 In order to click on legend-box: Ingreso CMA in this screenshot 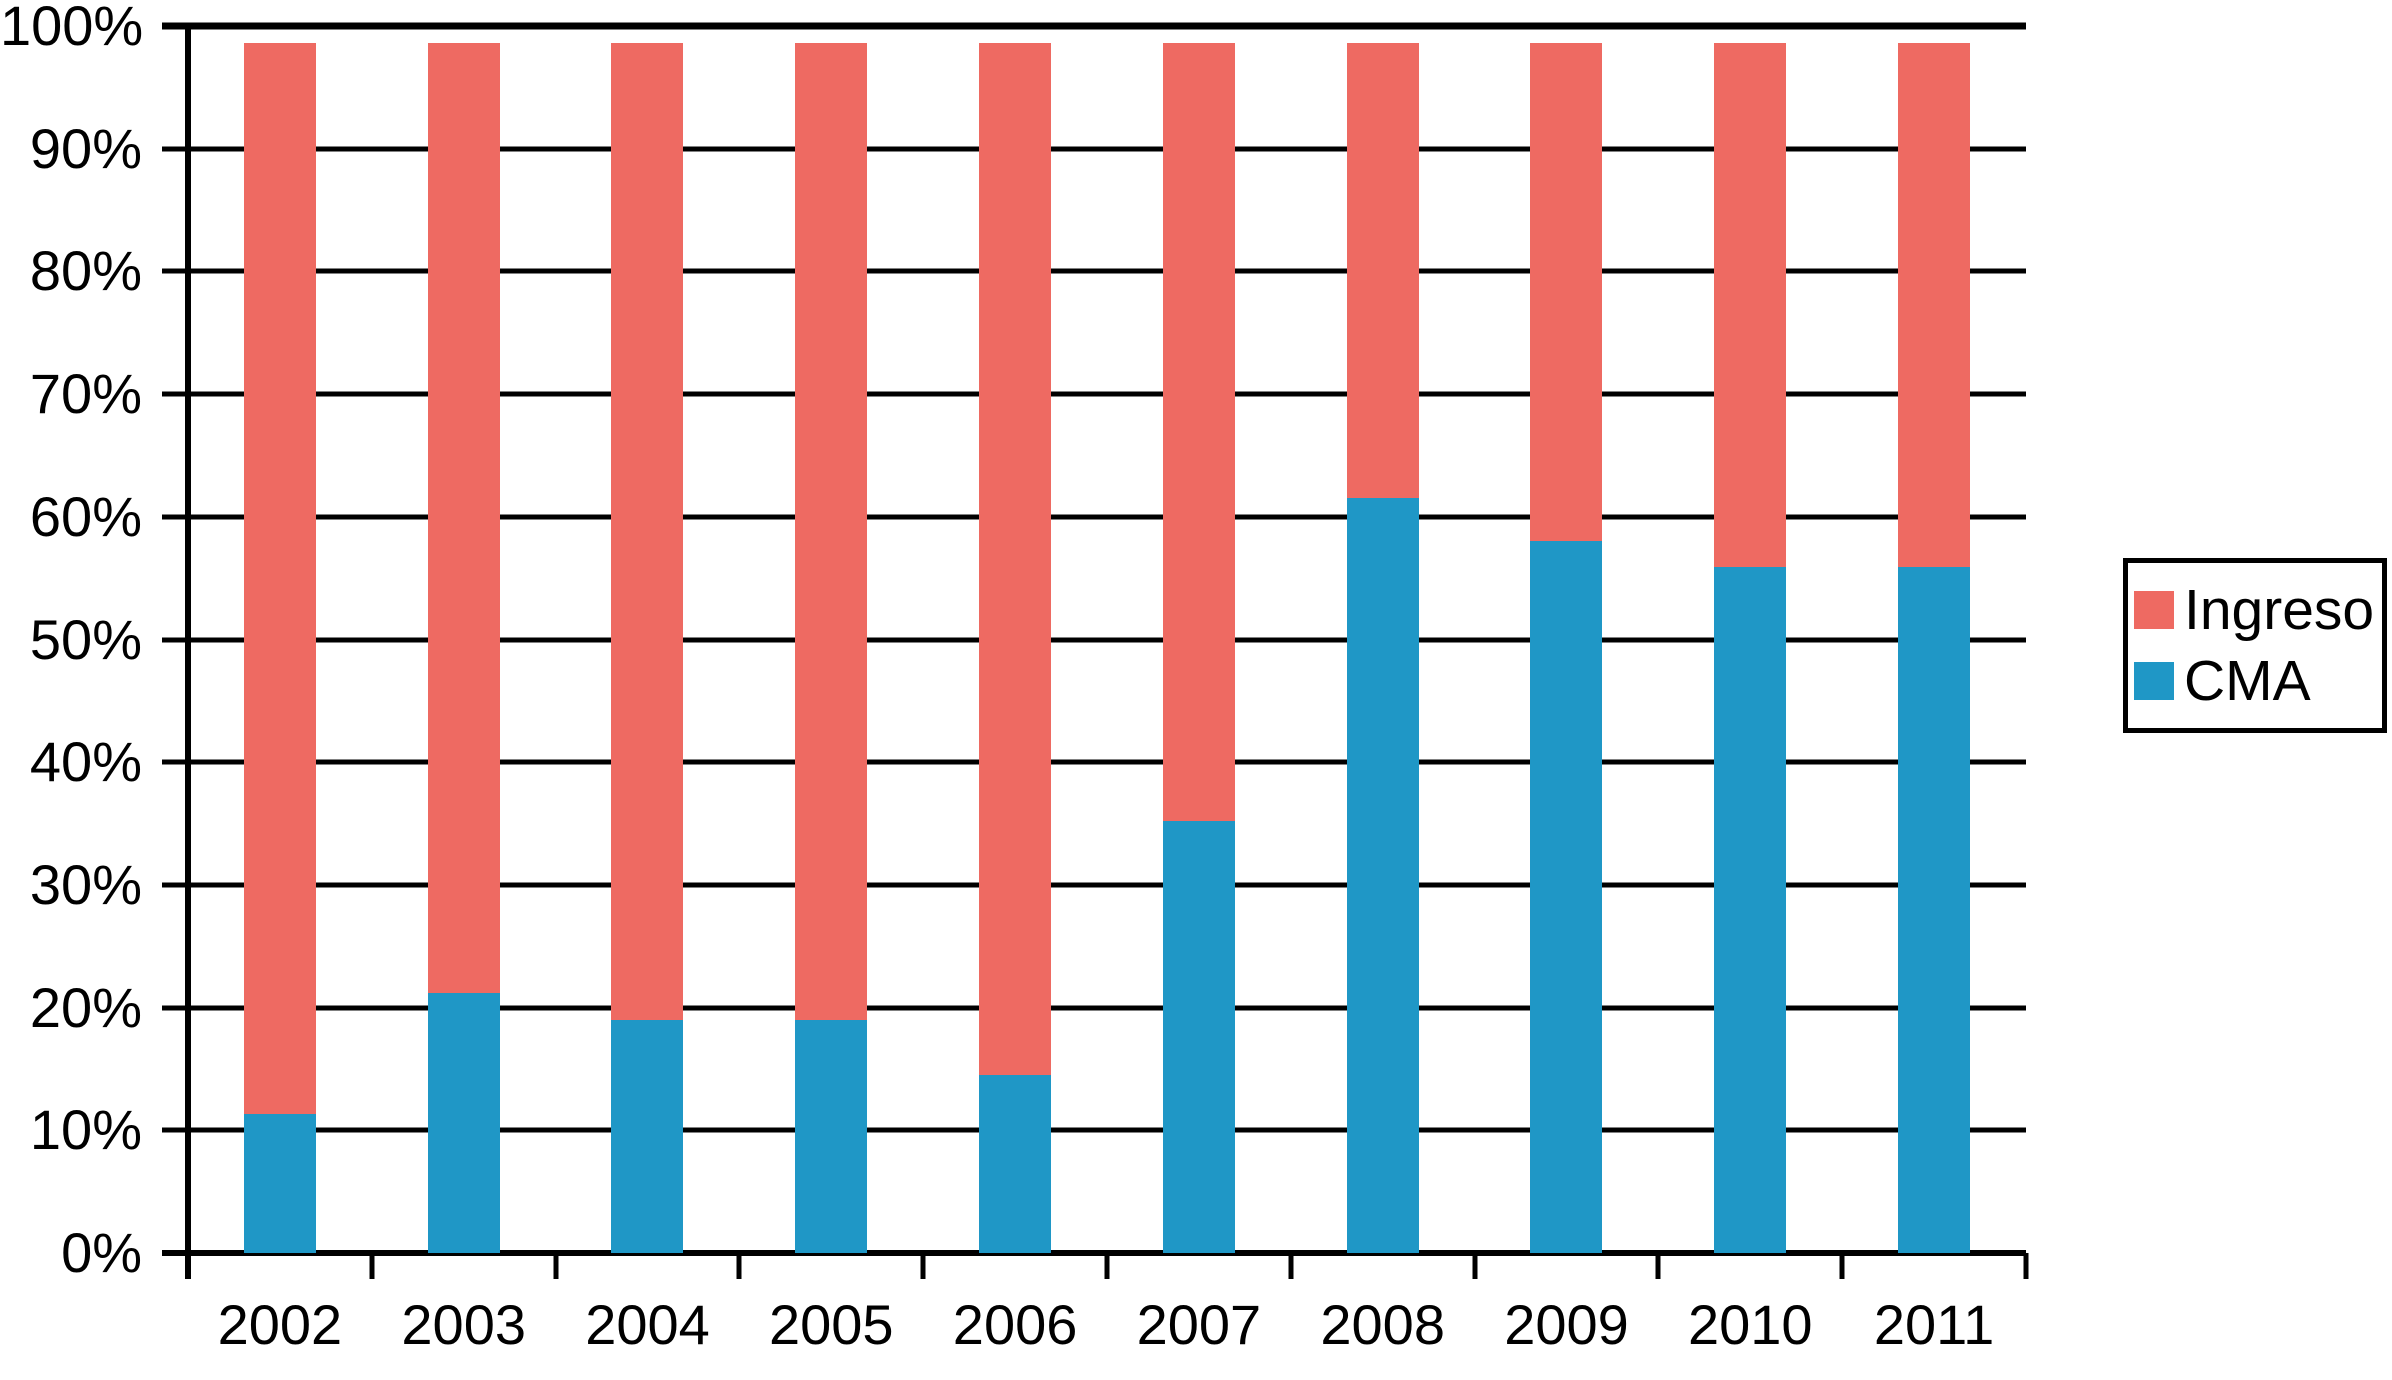, I will do `click(2255, 645)`.